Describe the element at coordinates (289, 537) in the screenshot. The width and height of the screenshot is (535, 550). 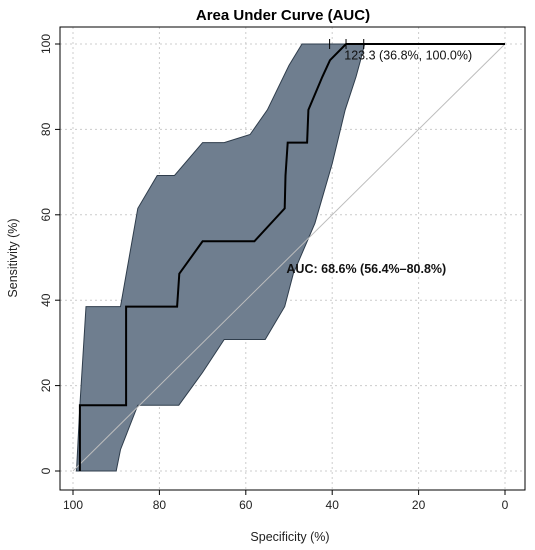
I see `x-axis-label: Specificity (%)` at that location.